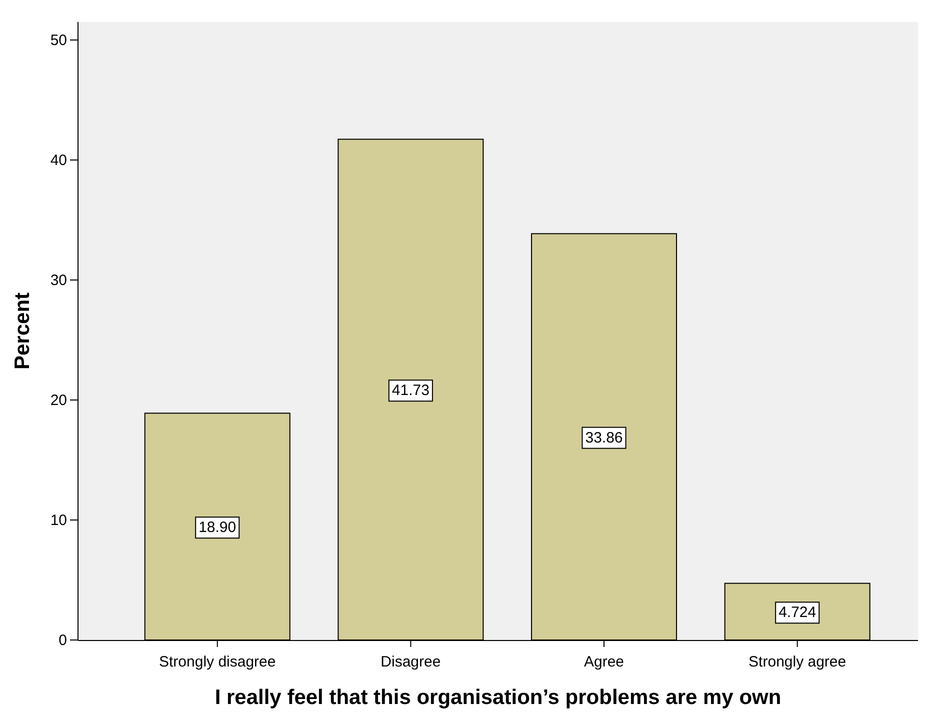  Describe the element at coordinates (58, 160) in the screenshot. I see `y-tick-label: 40` at that location.